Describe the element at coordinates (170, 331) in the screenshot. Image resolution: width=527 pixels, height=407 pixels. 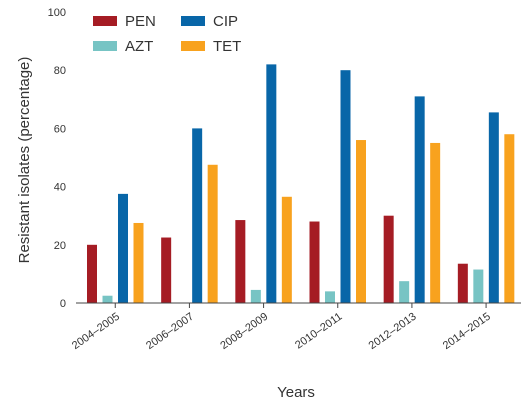
I see `x-tick-label: 2006–2007` at that location.